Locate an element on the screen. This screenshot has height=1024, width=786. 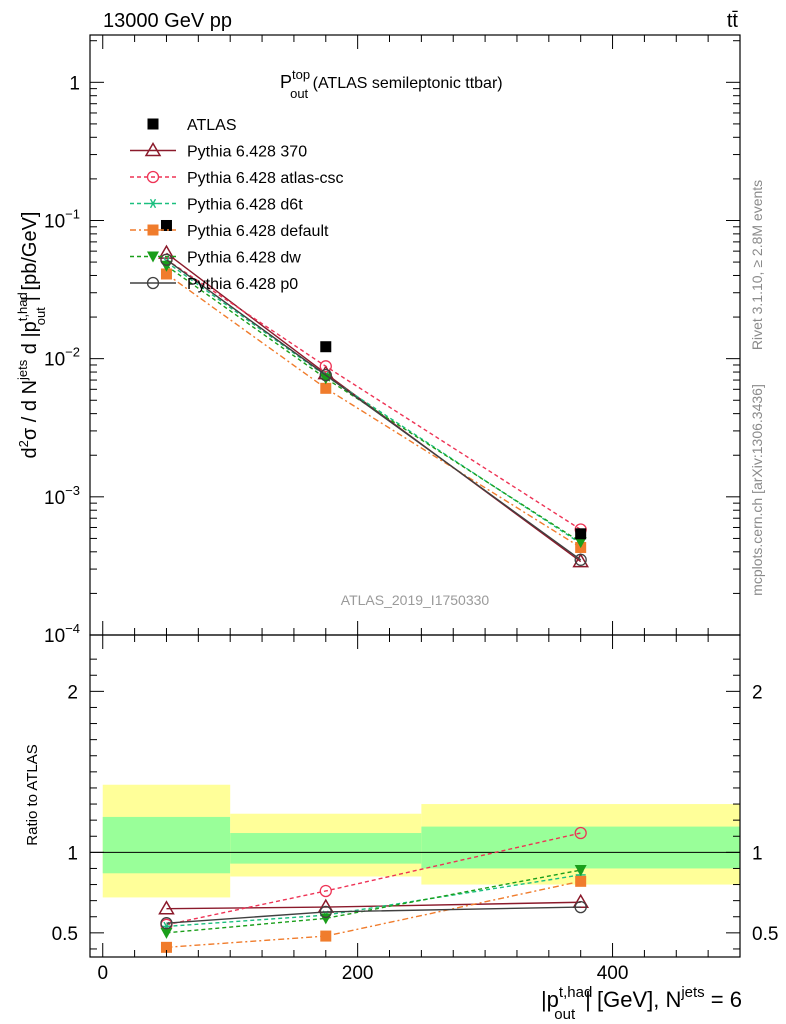
legend-marker-dw is located at coordinates (153, 257).